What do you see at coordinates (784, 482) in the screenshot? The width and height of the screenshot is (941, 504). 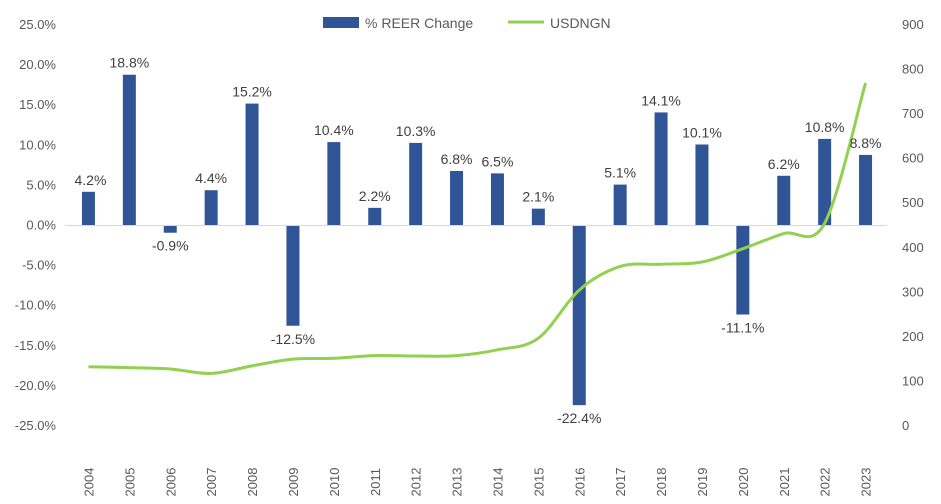 I see `x-tick-label: 2021` at bounding box center [784, 482].